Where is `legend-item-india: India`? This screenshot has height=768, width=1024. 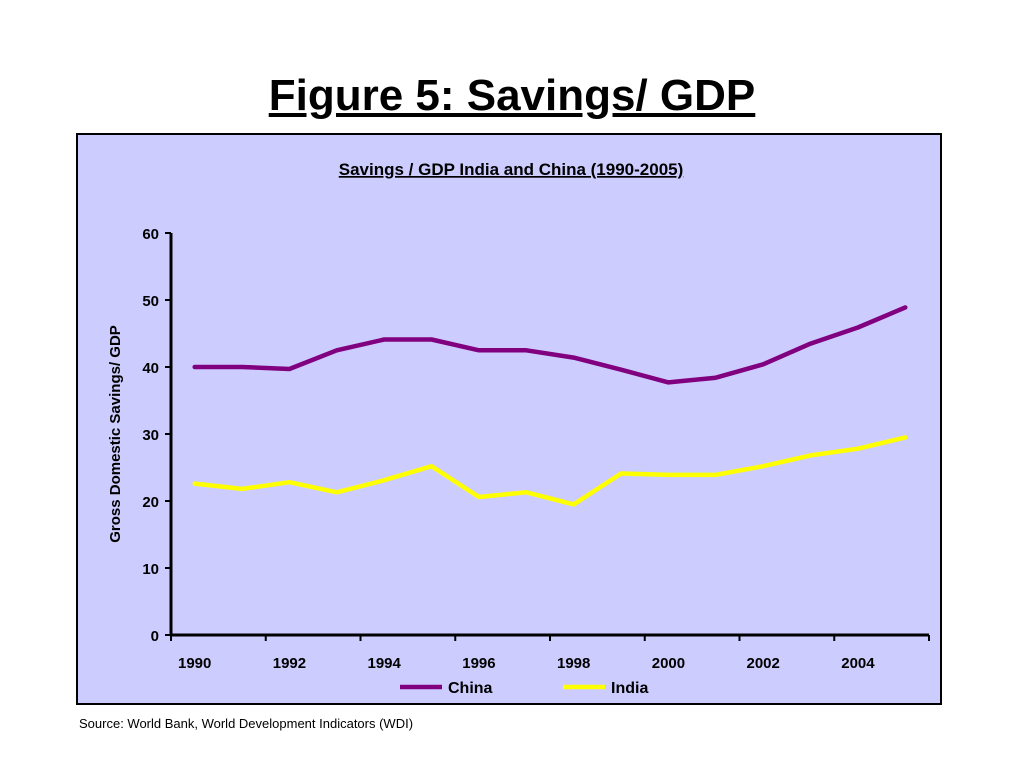
legend-item-india: India is located at coordinates (605, 688).